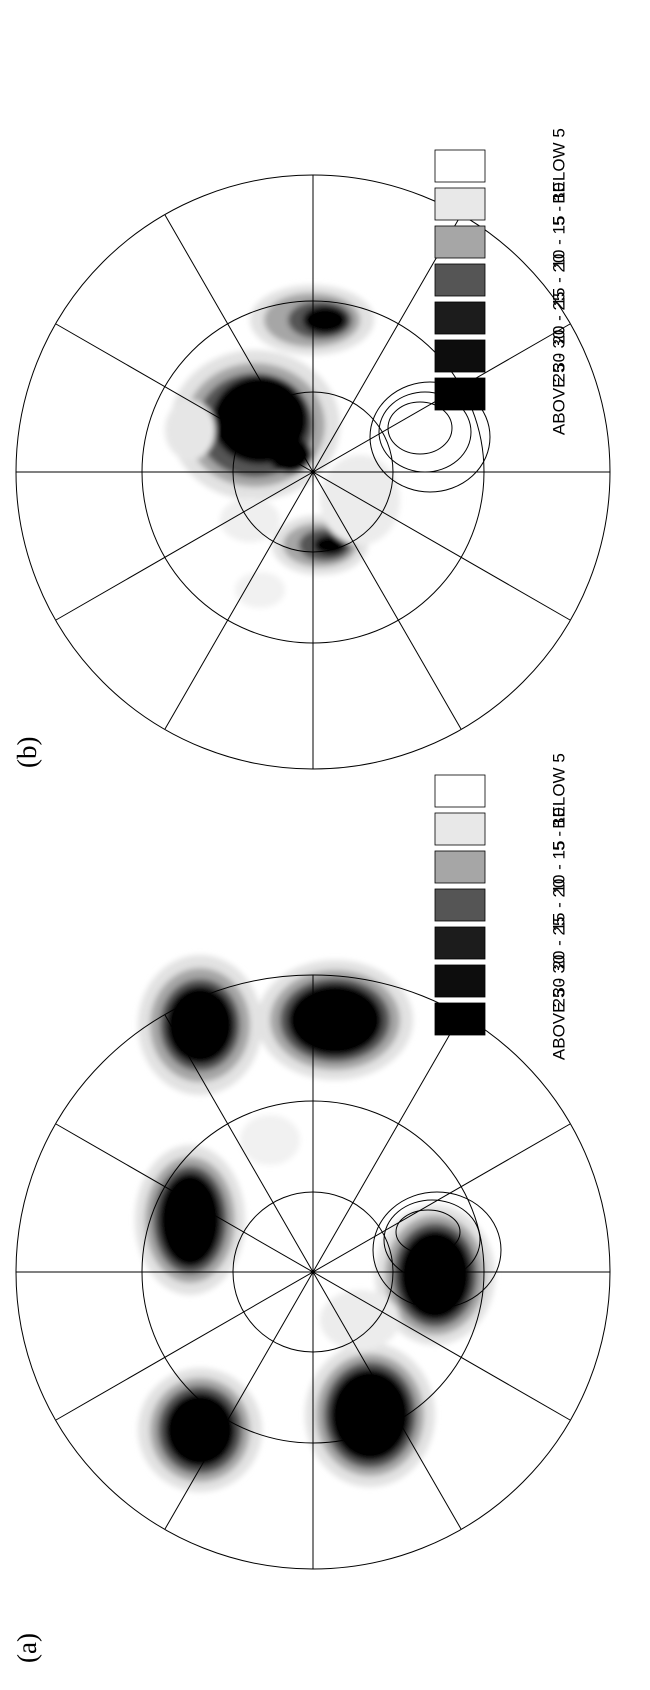  What do you see at coordinates (312, 320) in the screenshot?
I see `density-blob-b2` at bounding box center [312, 320].